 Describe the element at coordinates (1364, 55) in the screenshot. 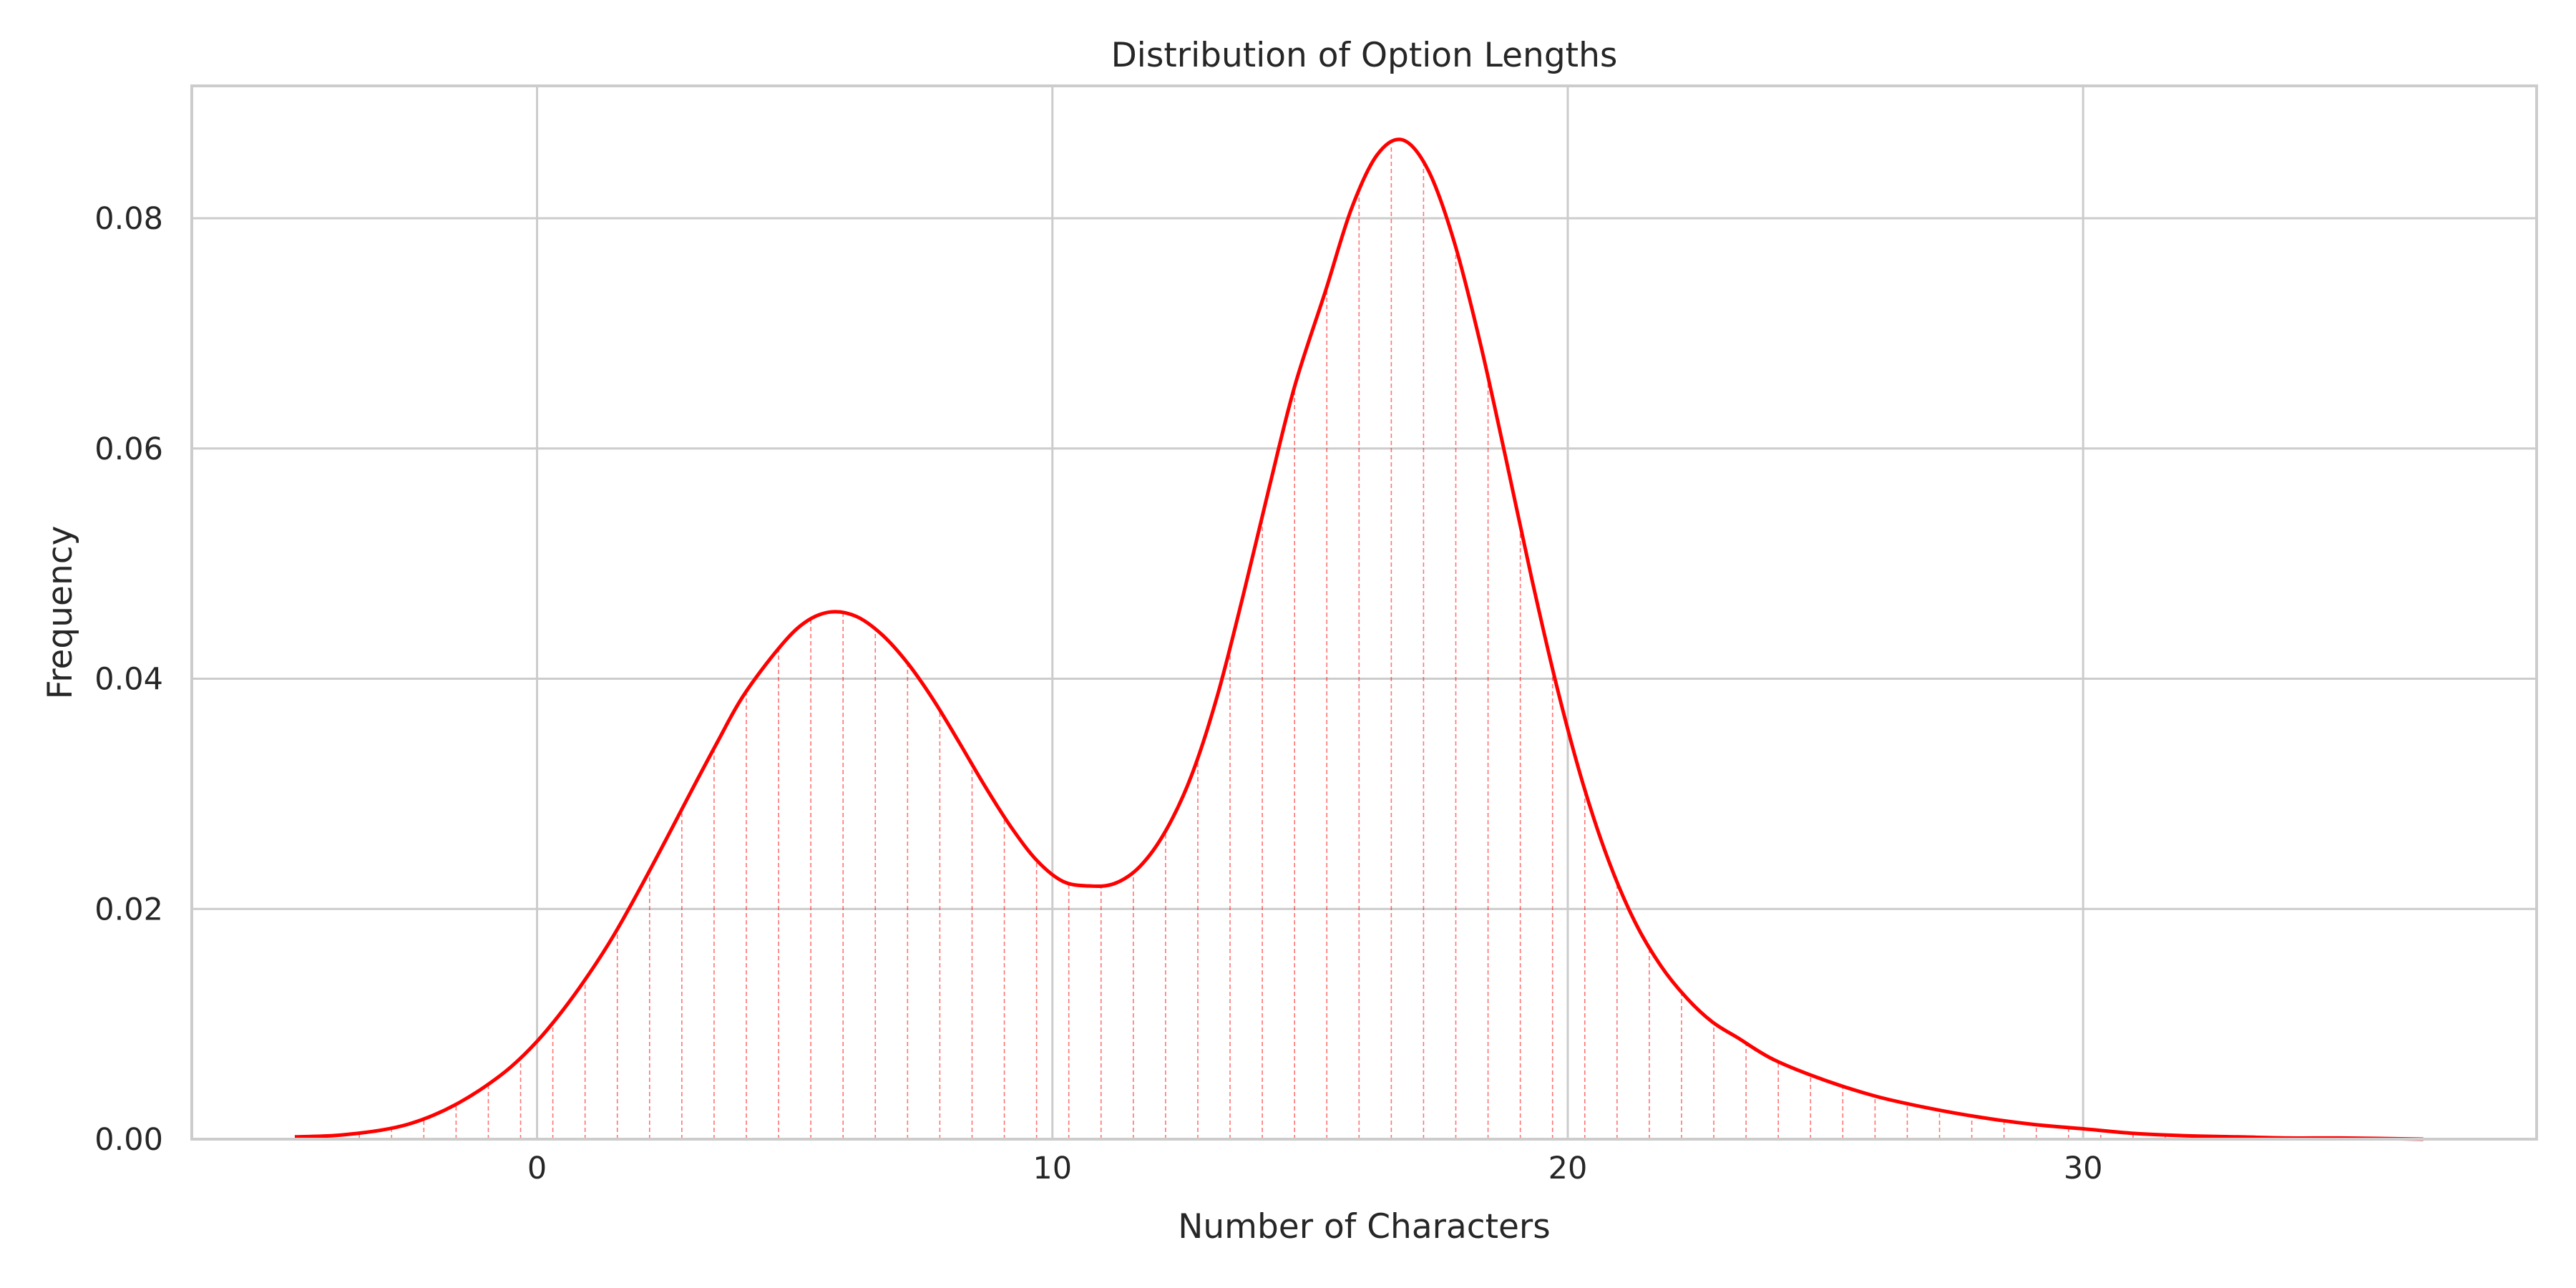

I see `chart-title: Distribution of Option Lengths` at that location.